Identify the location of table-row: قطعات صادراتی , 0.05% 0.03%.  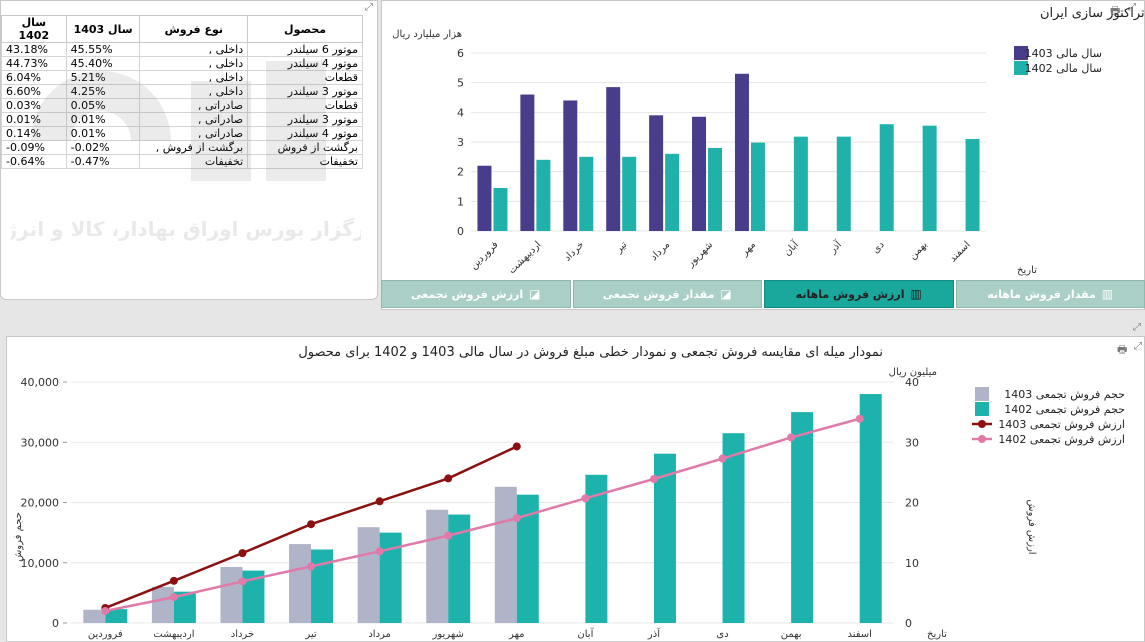
(182, 105).